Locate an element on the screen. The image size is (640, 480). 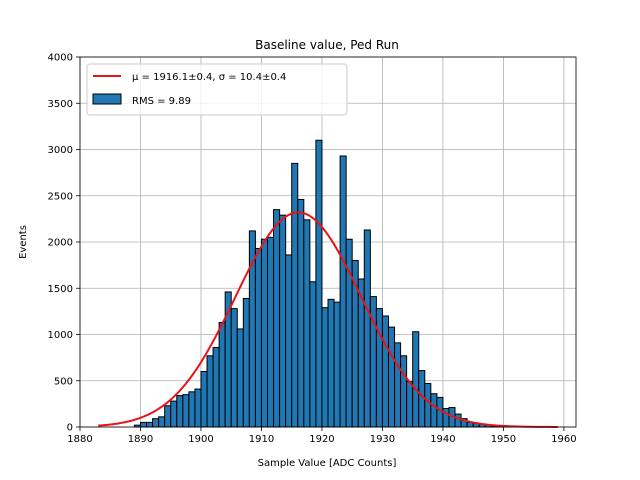
histogram-bar-1931 is located at coordinates (391, 377).